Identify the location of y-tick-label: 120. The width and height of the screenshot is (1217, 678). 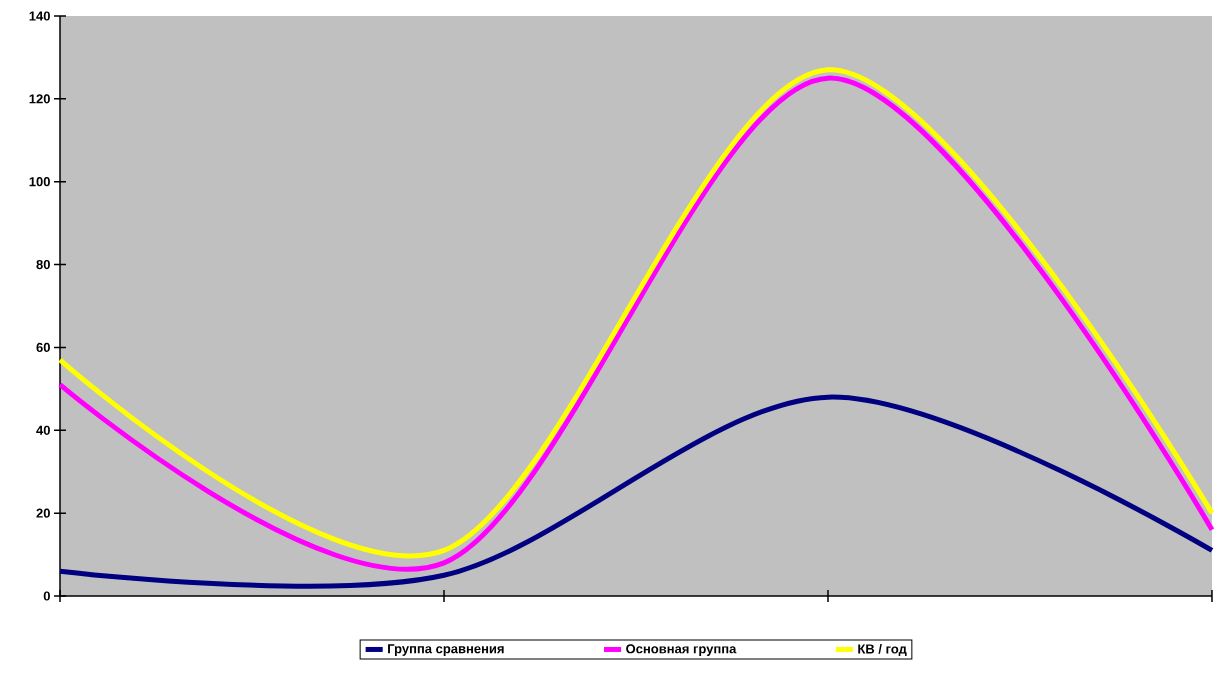
(39, 99).